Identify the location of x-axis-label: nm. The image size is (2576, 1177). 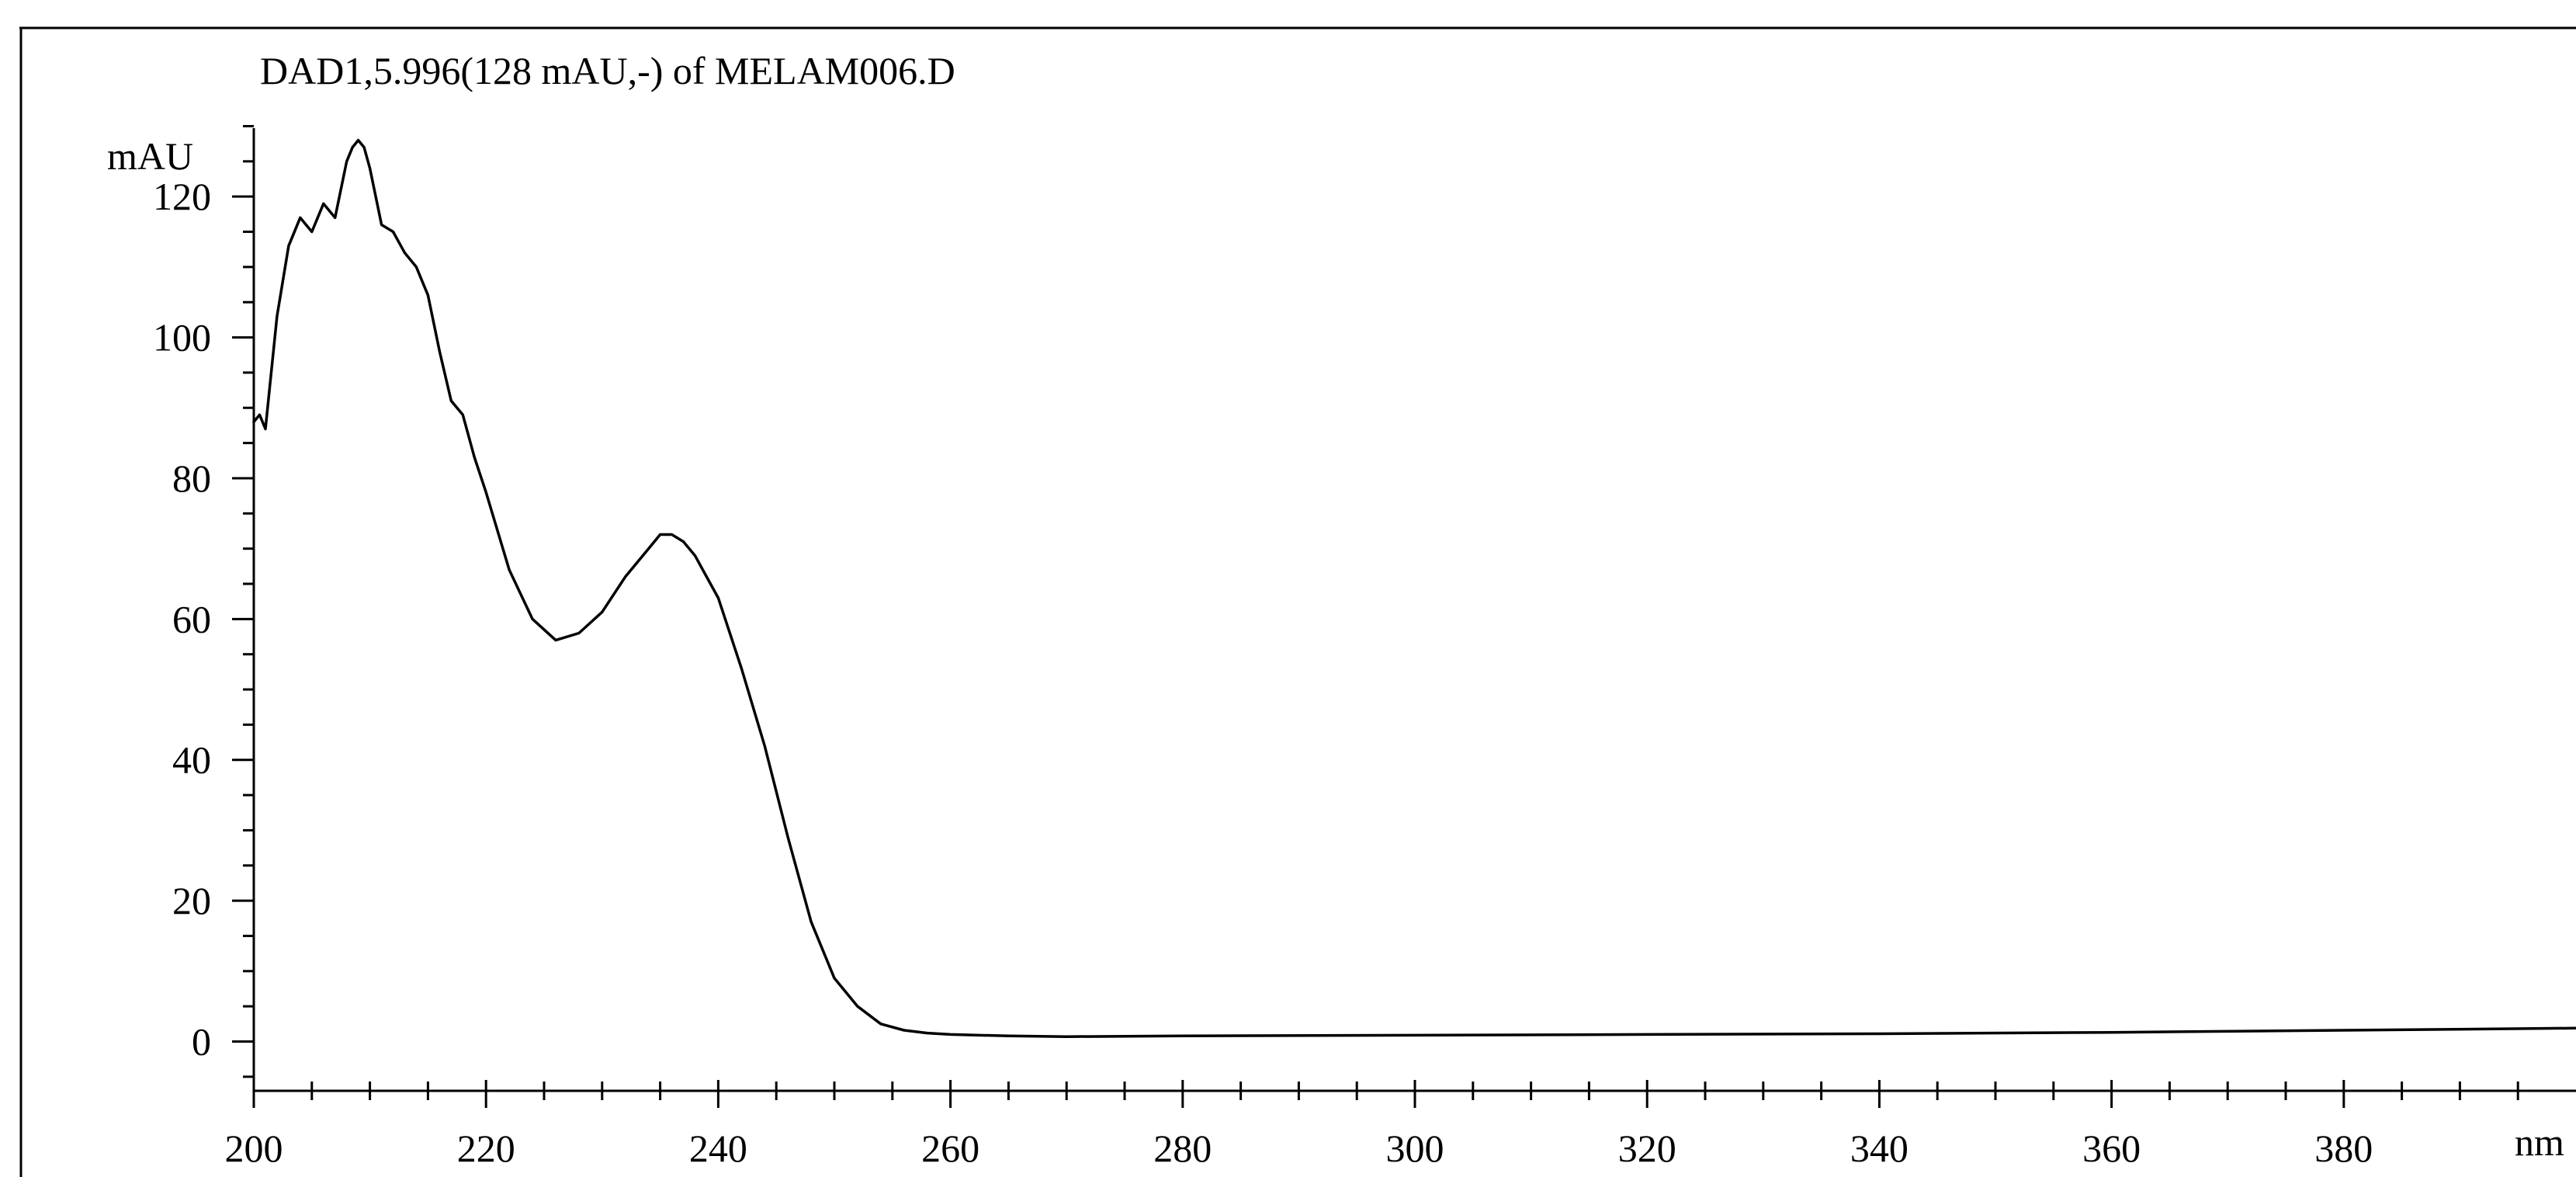
(2539, 1142).